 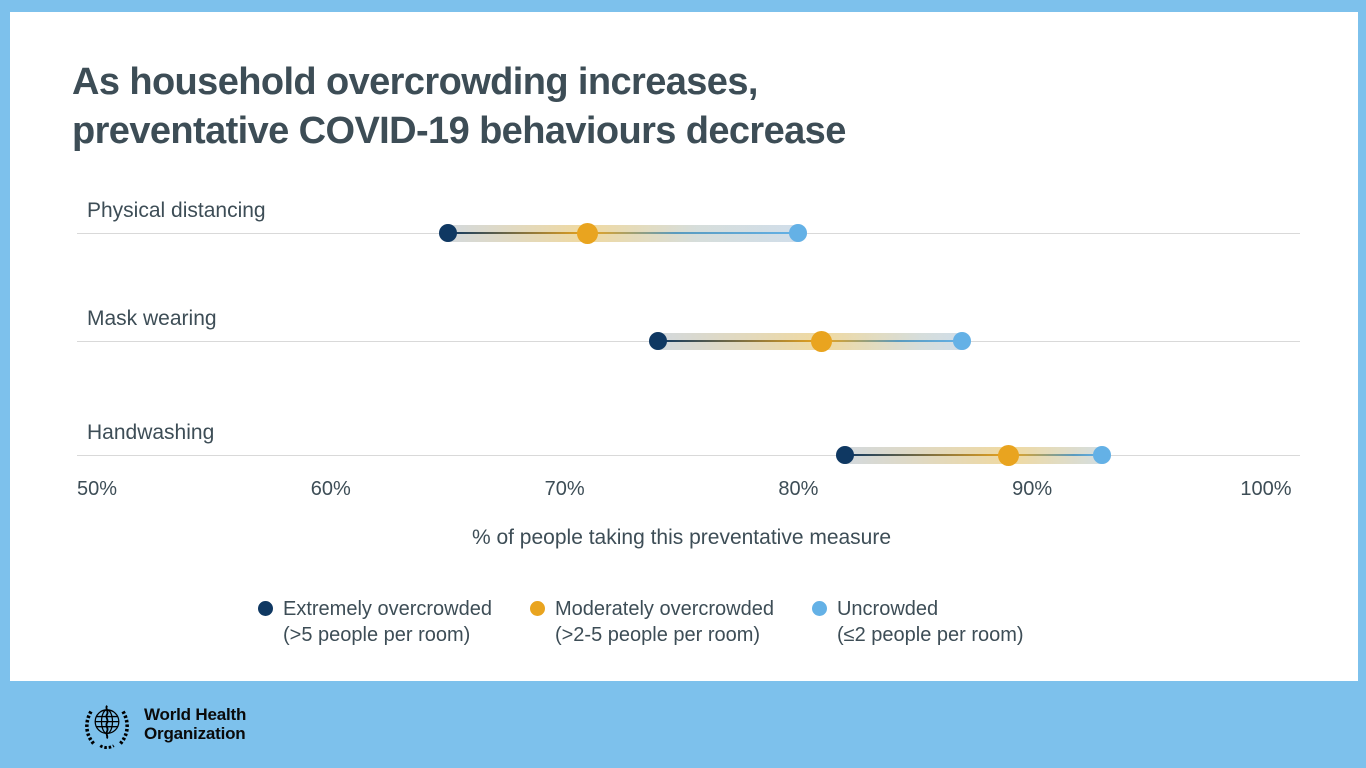 I want to click on who-logo-text: World Health Organization, so click(x=195, y=724).